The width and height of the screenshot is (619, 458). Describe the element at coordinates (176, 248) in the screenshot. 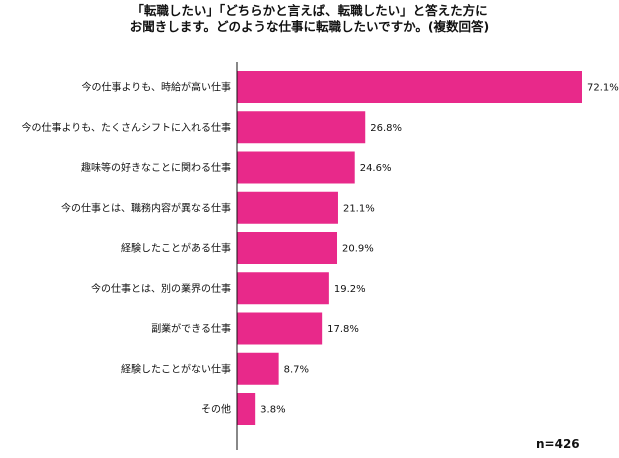

I see `category-label-4: 経験したことがある仕事` at that location.